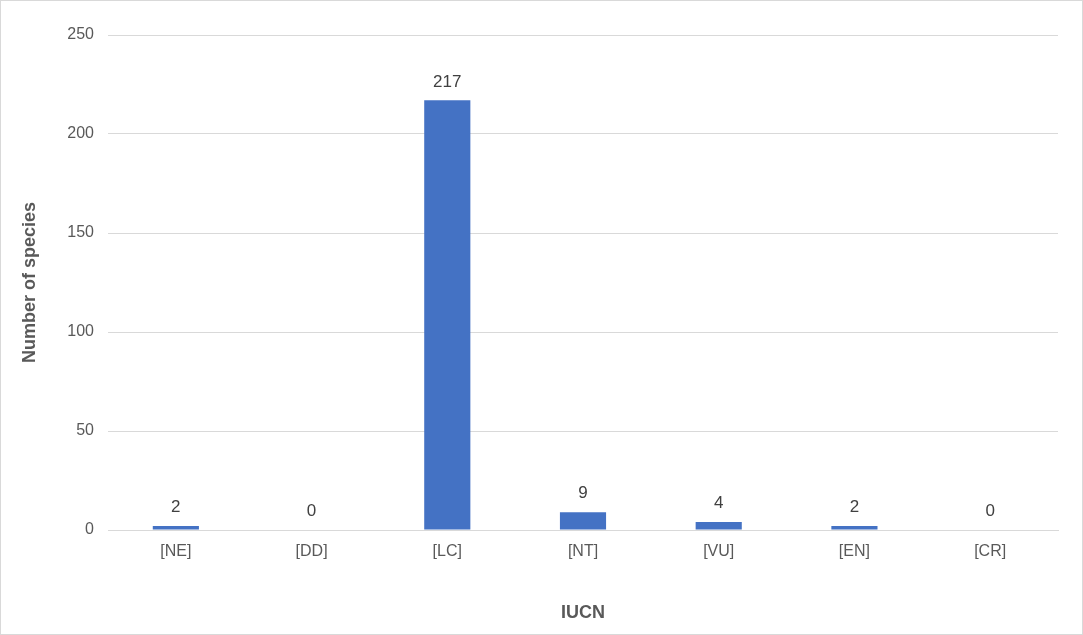  I want to click on y-tick-label: 50, so click(85, 430).